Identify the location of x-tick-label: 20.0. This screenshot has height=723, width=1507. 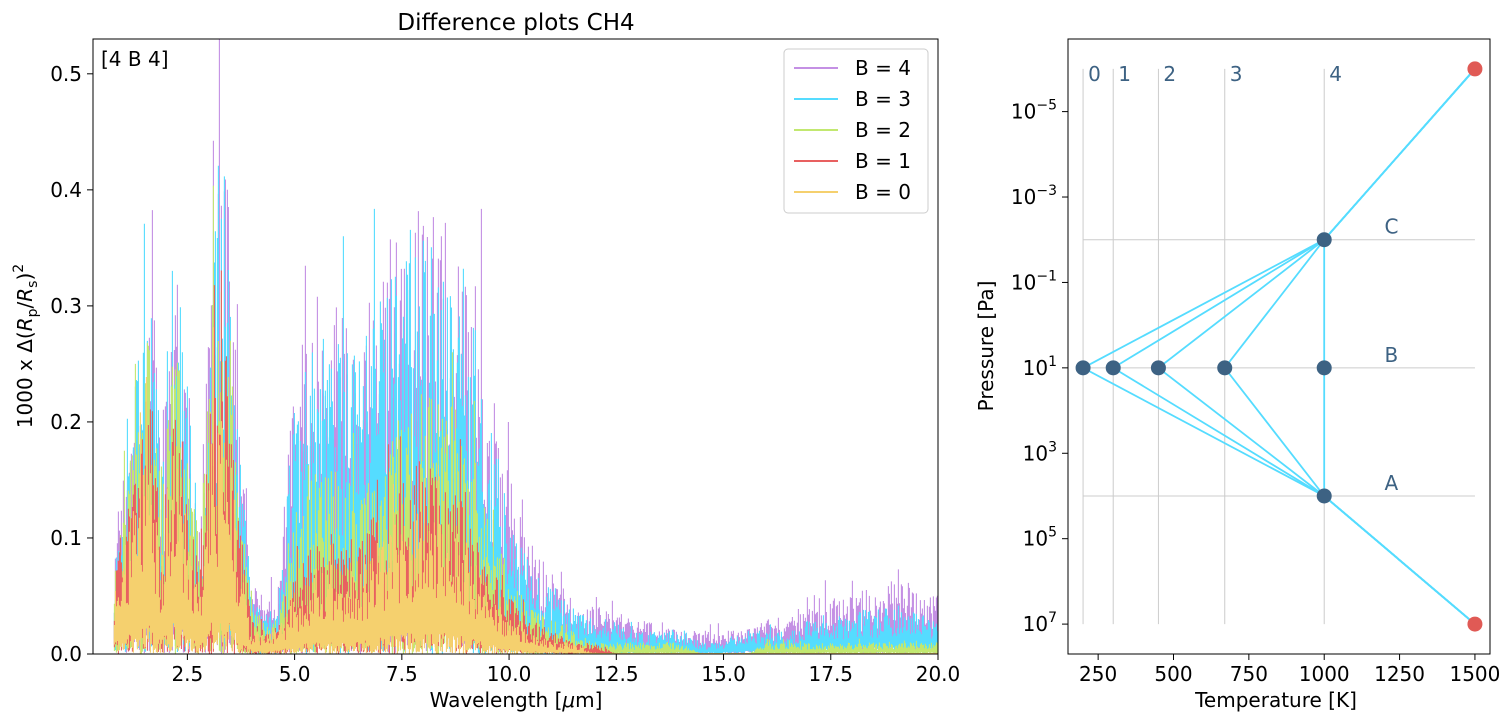
(938, 674).